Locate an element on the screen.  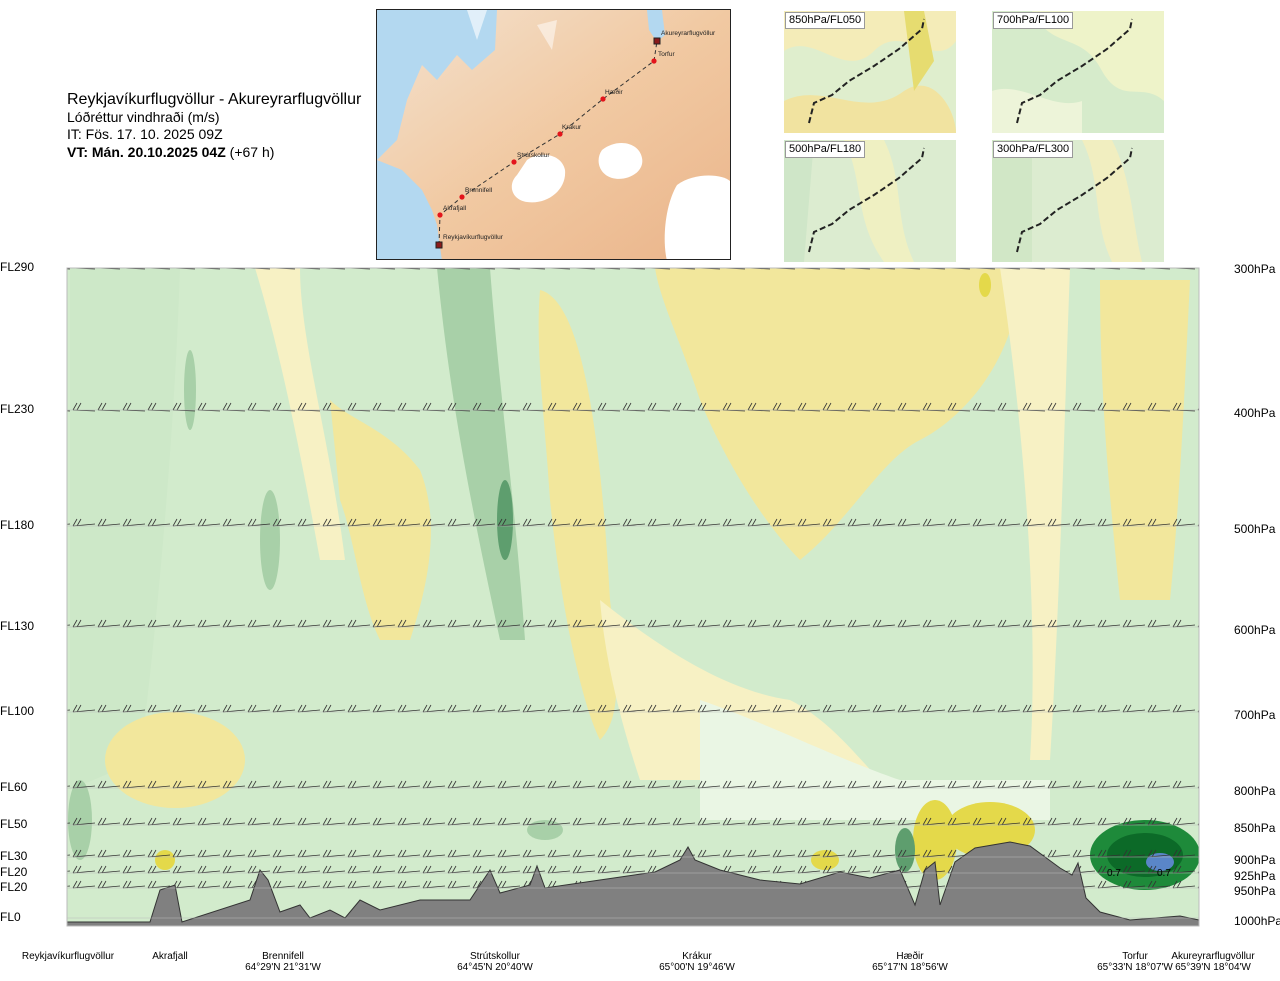
field-blob is located at coordinates (190, 390).